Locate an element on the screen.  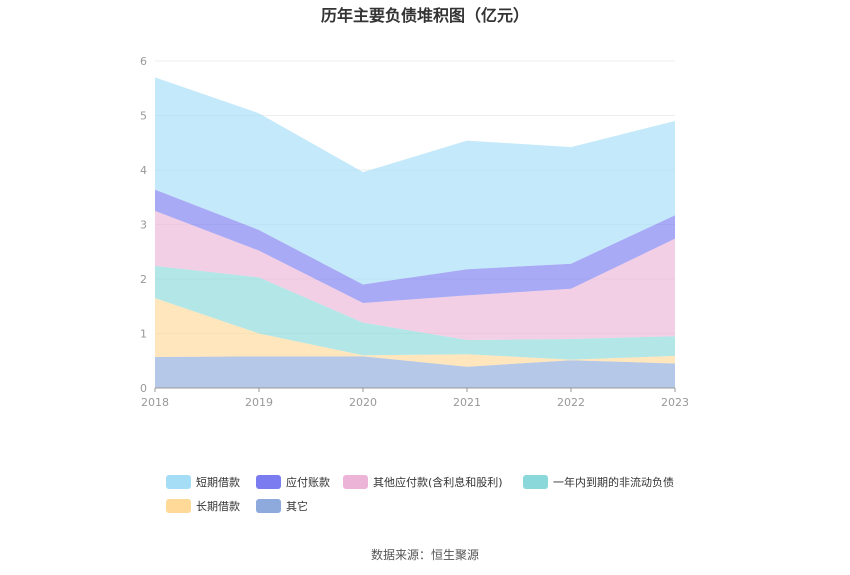
source-text: 数据来源：恒生聚源 is located at coordinates (425, 554).